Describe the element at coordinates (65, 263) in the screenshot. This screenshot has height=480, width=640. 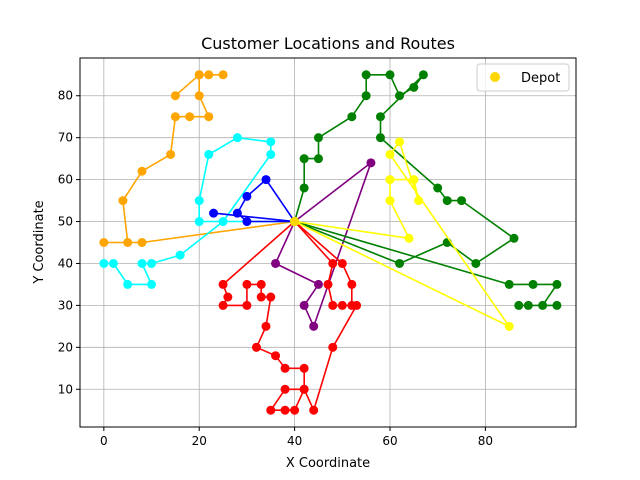
I see `y-tick-label: 40` at that location.